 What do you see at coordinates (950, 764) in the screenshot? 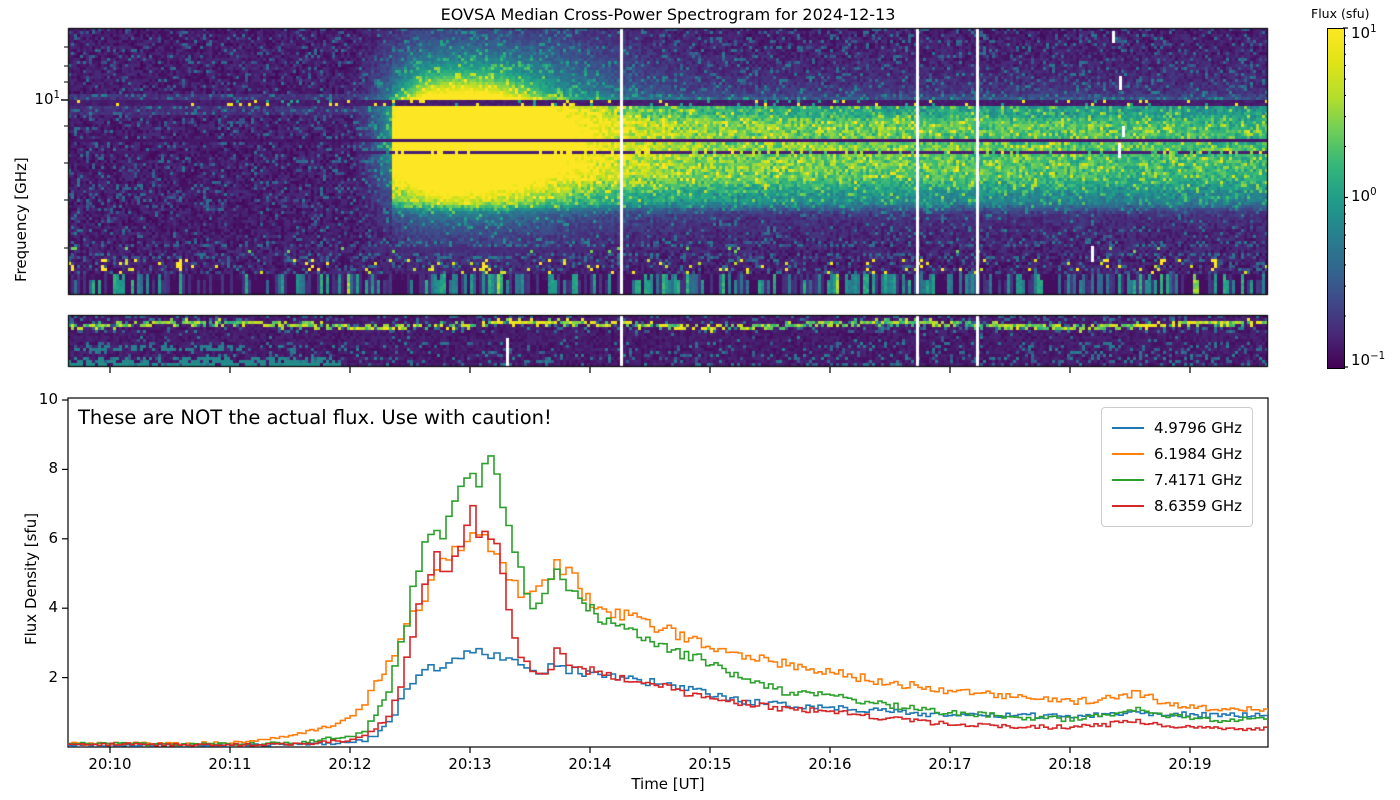
I see `x-tick-label: 20:17` at bounding box center [950, 764].